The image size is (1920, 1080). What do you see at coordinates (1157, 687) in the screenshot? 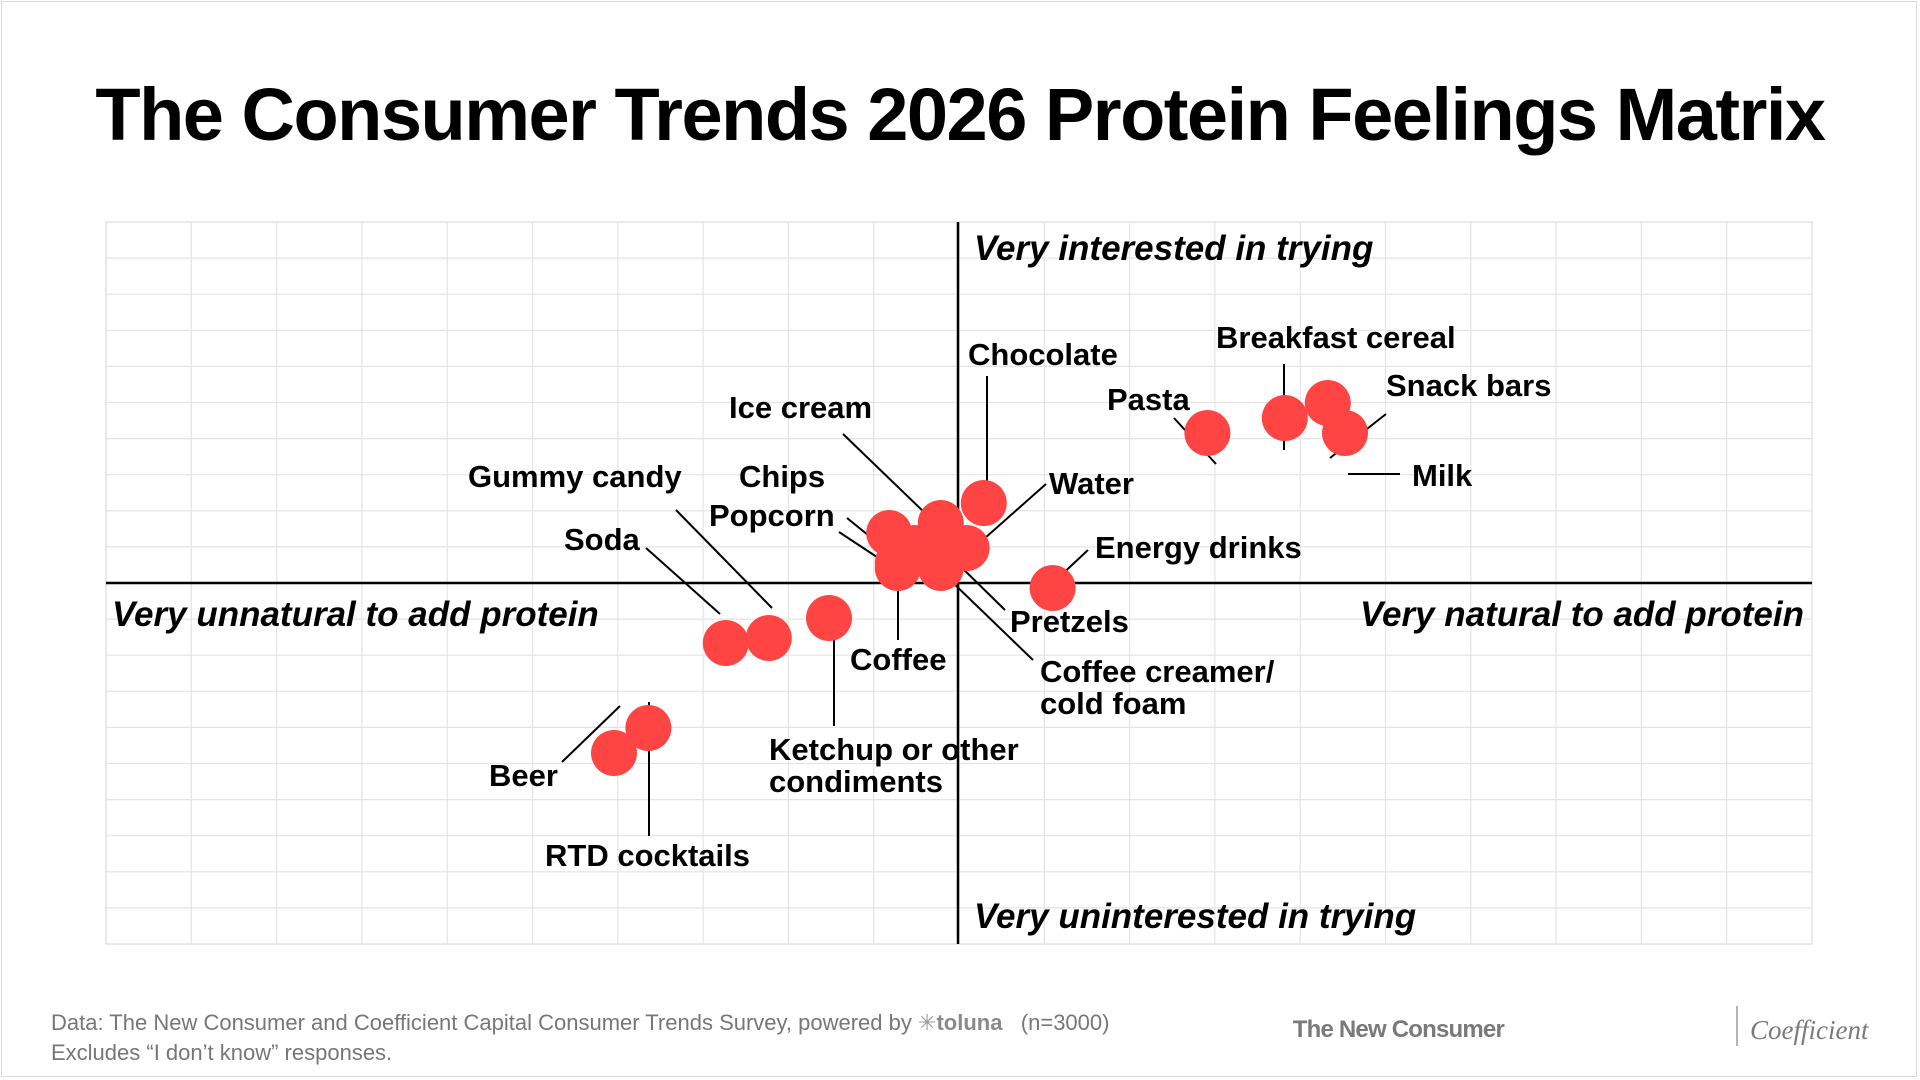
I see `point-label: Coffee creamer/cold foam` at bounding box center [1157, 687].